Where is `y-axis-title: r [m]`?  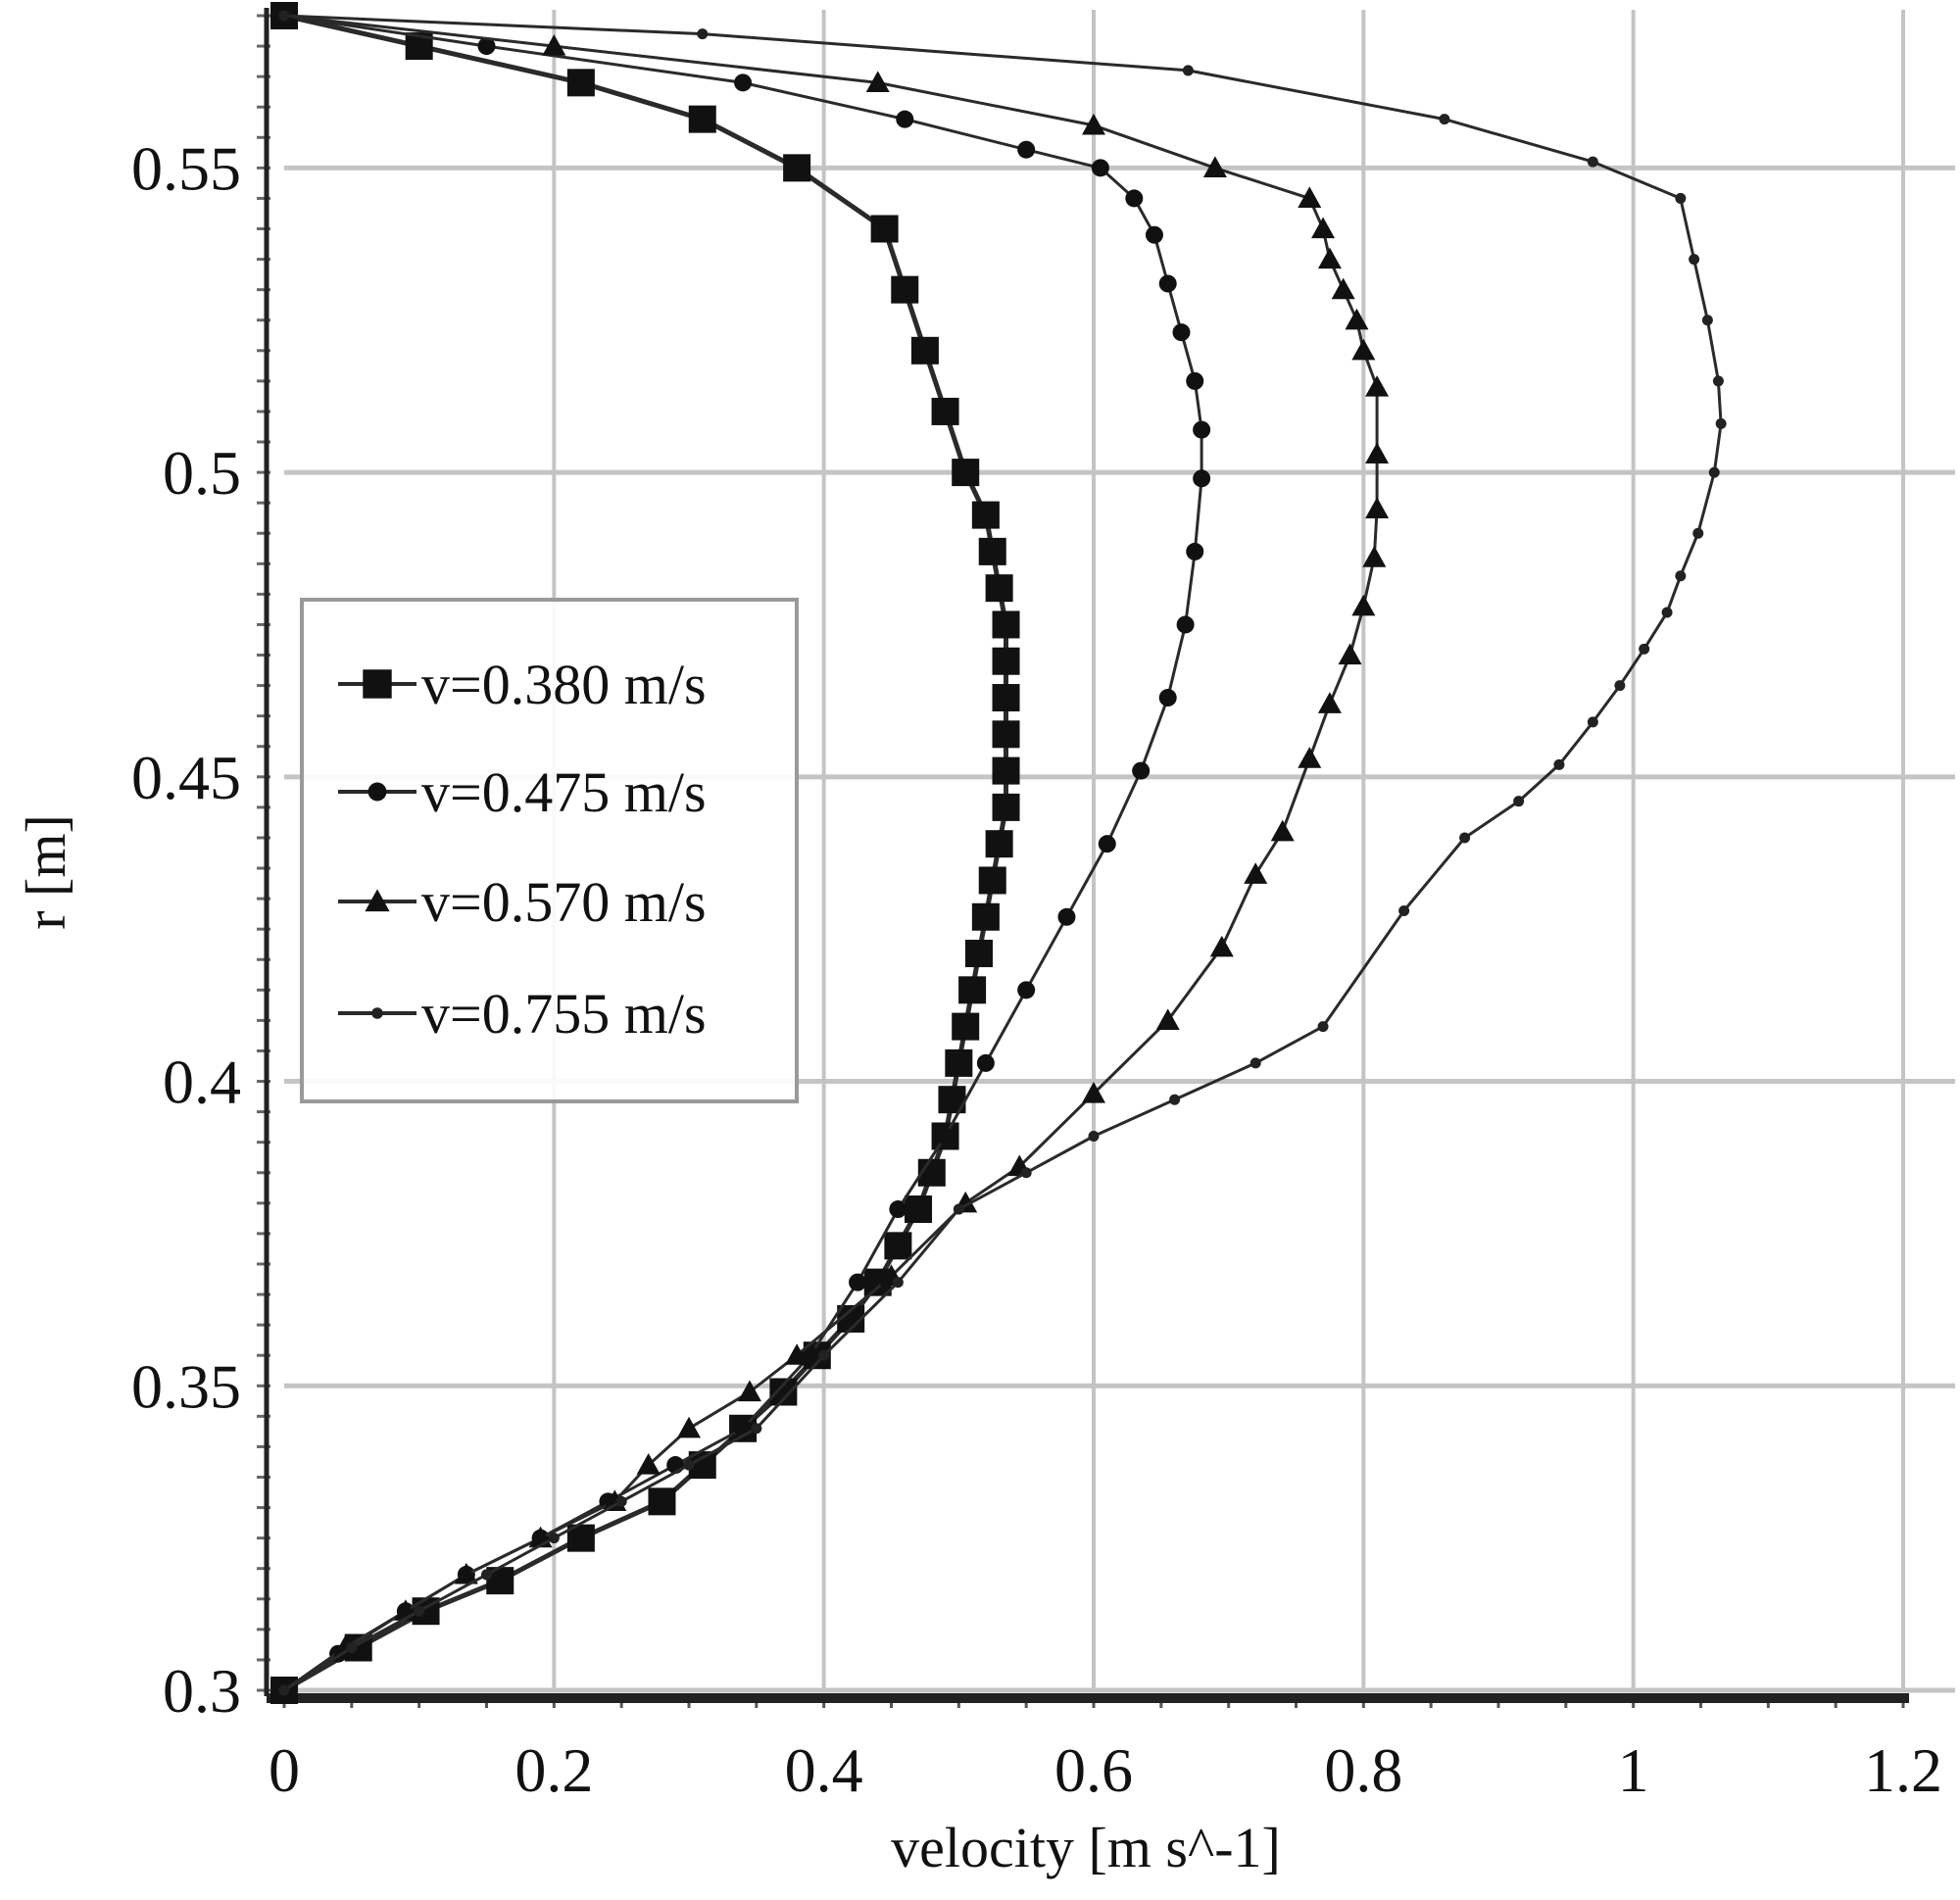 y-axis-title: r [m] is located at coordinates (45, 872).